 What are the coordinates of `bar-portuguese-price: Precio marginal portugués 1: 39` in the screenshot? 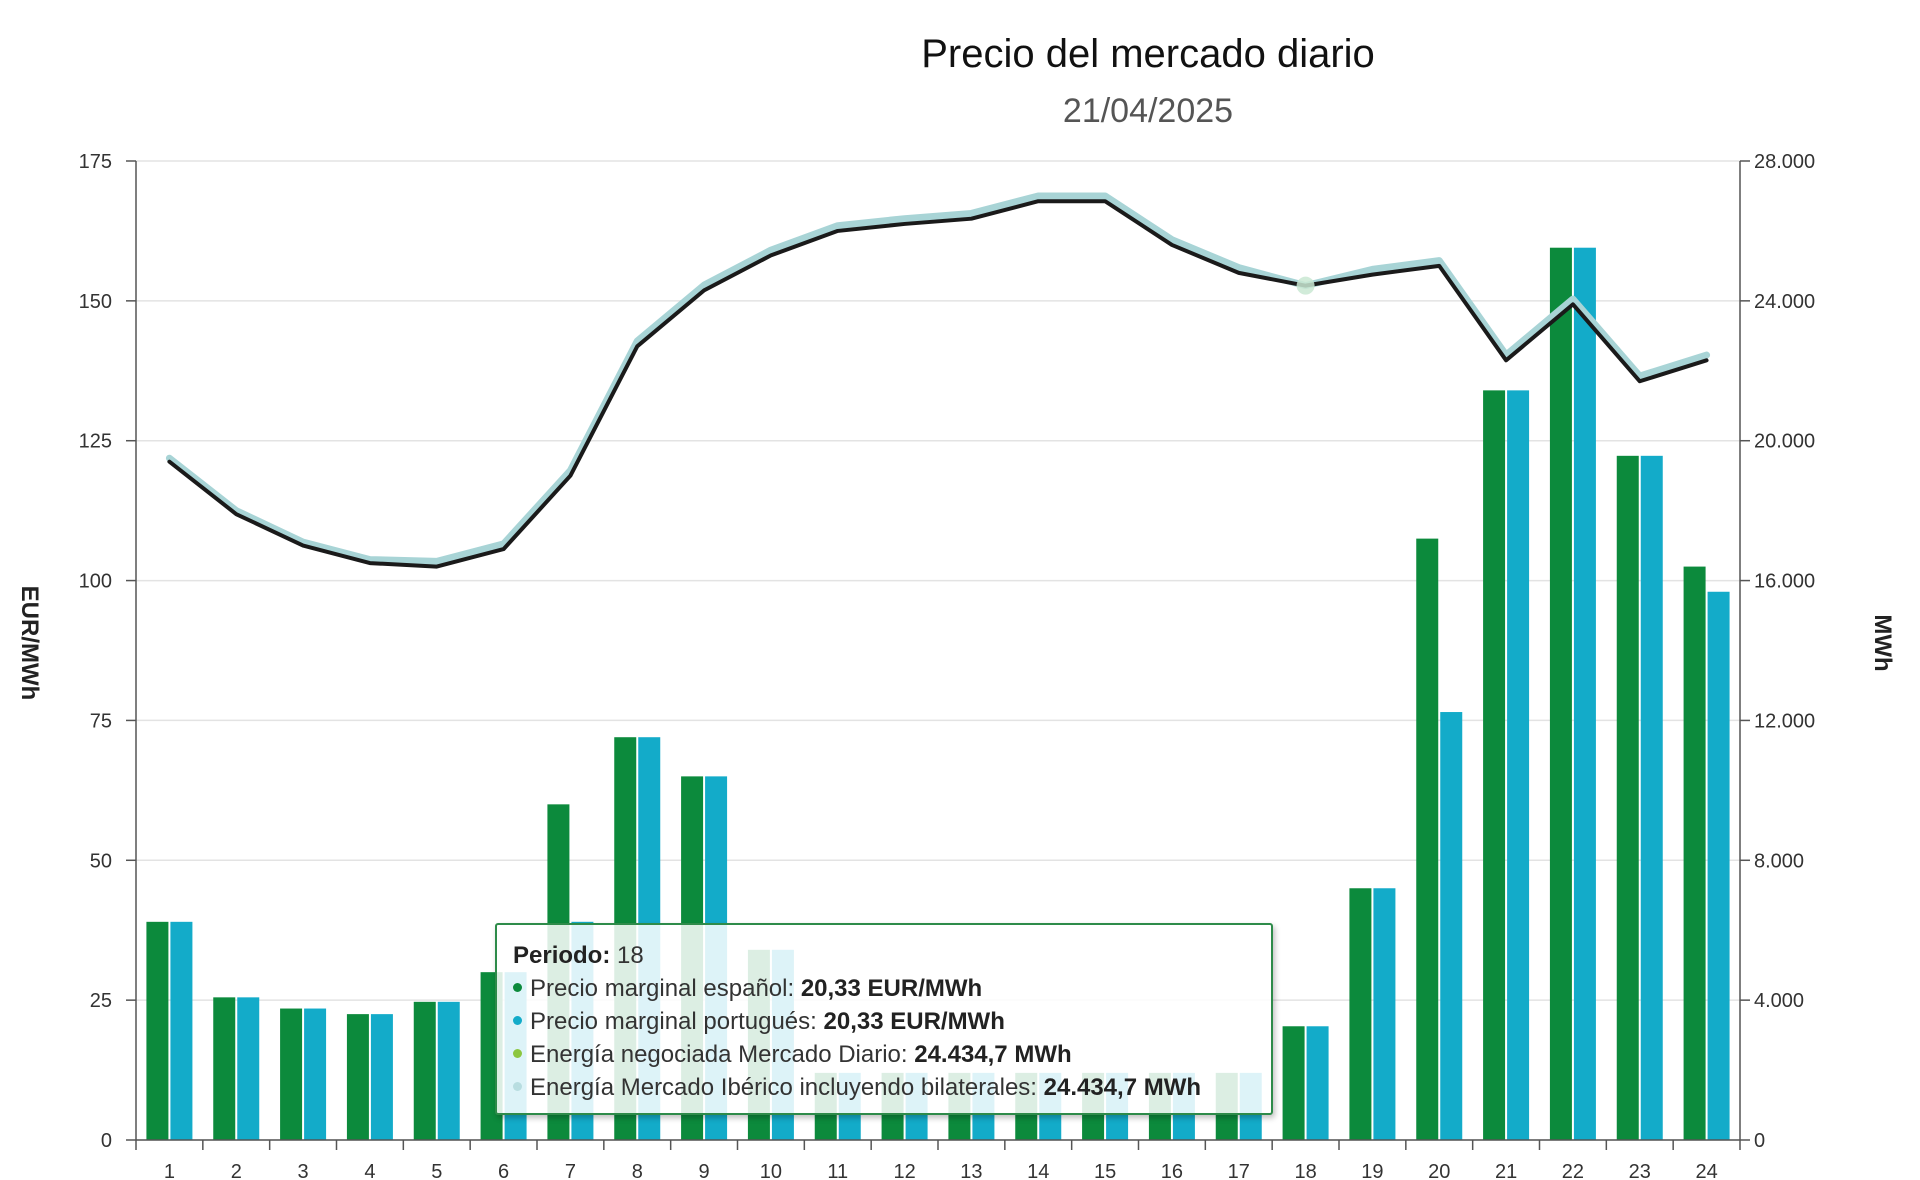 It's located at (181, 1030).